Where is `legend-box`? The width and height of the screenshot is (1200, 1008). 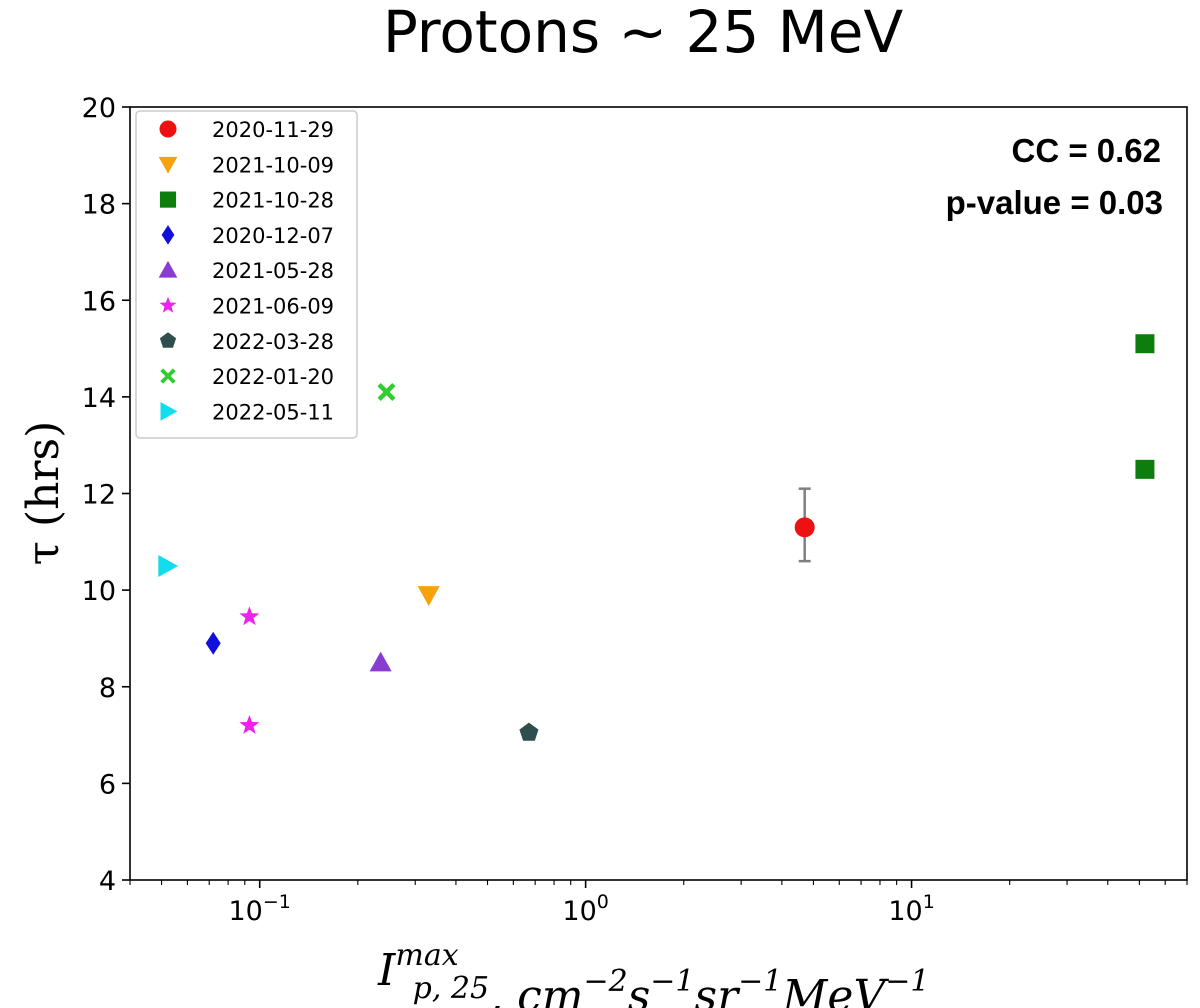 legend-box is located at coordinates (246, 274).